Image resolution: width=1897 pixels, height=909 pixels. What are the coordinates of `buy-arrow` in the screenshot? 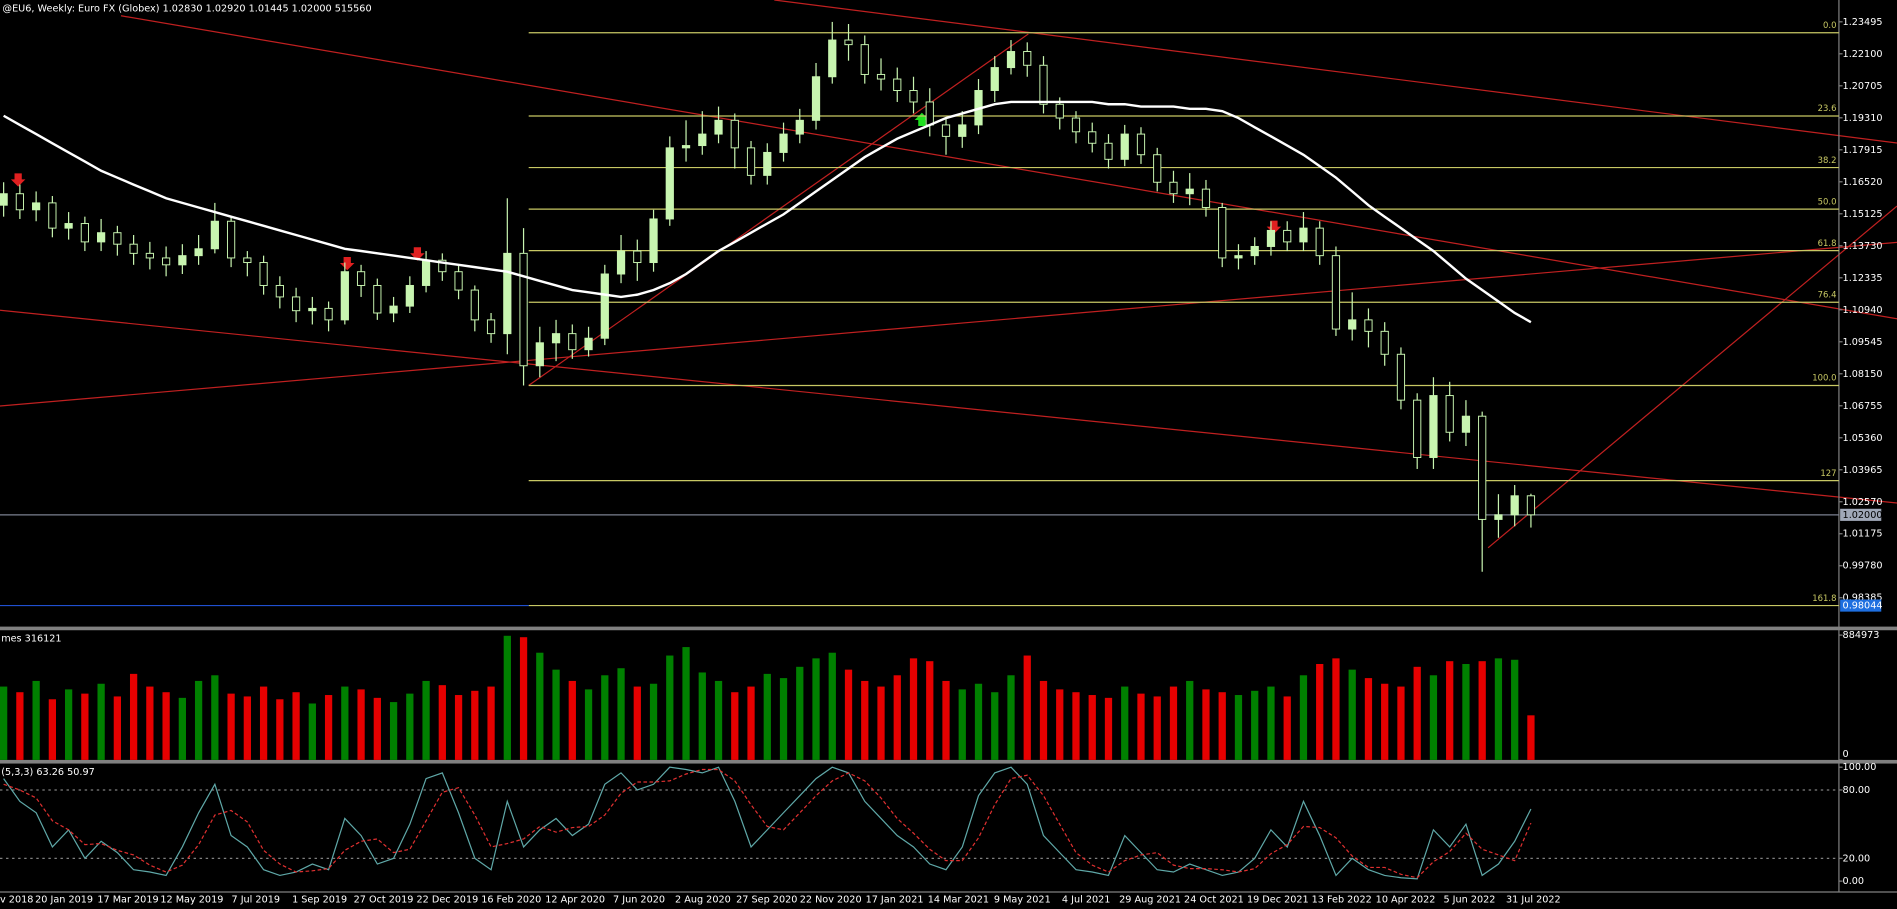 It's located at (922, 119).